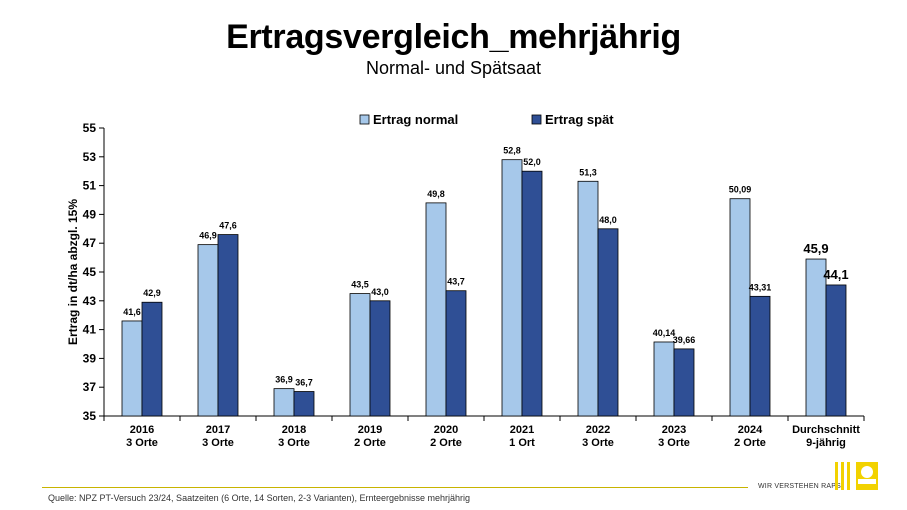 The width and height of the screenshot is (907, 510). Describe the element at coordinates (740, 190) in the screenshot. I see `data-label: 50,09` at that location.